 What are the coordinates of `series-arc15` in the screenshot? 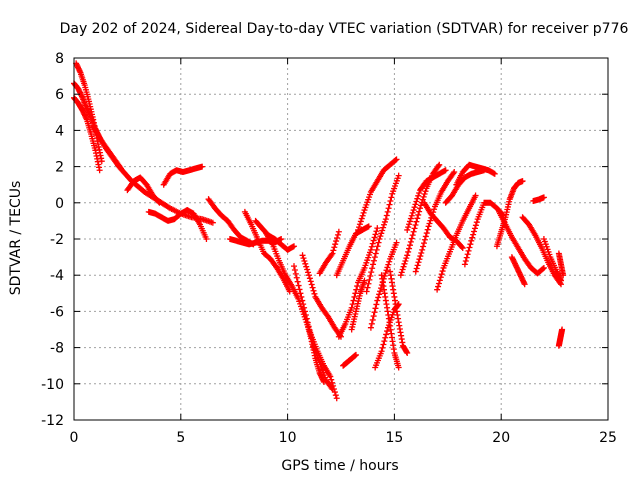 It's located at (315, 352).